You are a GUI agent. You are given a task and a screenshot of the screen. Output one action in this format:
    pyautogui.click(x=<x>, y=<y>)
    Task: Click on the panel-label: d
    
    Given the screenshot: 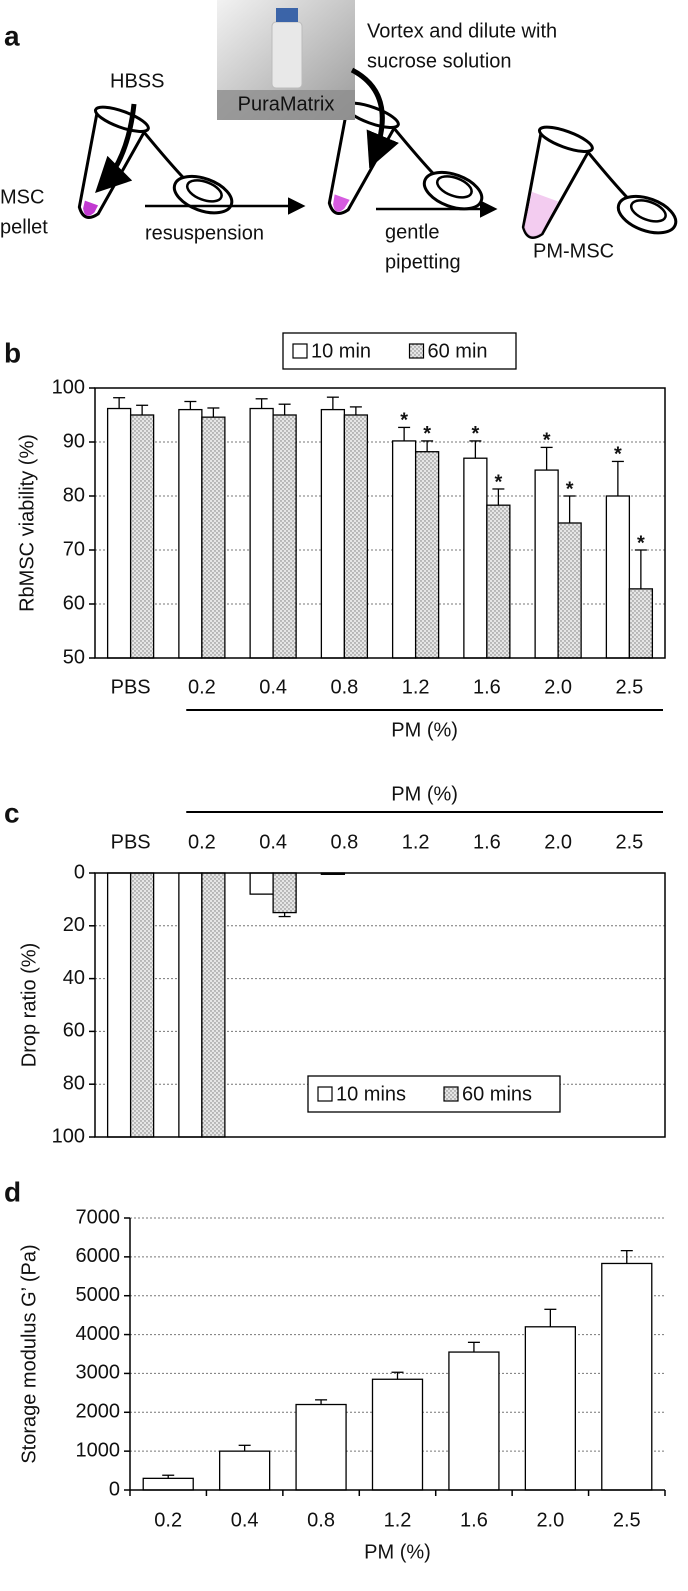 What is the action you would take?
    pyautogui.click(x=12, y=1191)
    